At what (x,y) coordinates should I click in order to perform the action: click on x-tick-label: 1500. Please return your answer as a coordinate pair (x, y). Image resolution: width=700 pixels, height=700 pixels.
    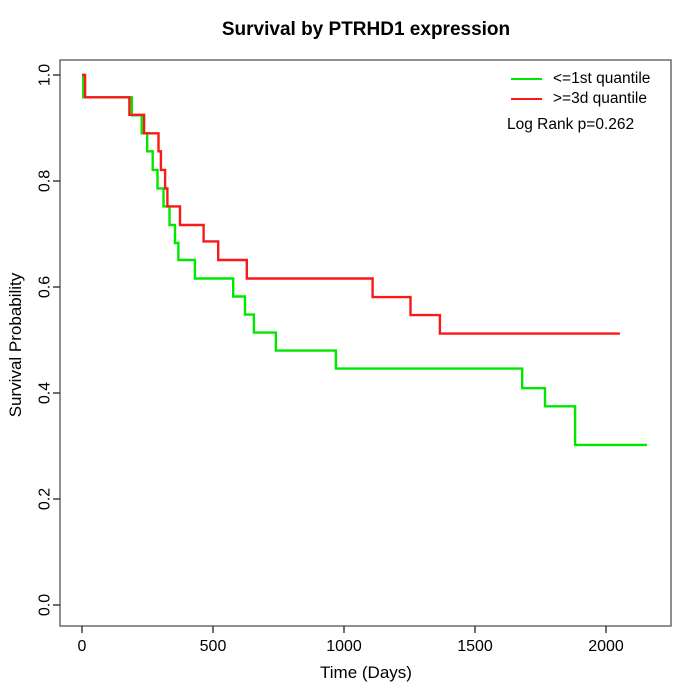
    Looking at the image, I should click on (475, 646).